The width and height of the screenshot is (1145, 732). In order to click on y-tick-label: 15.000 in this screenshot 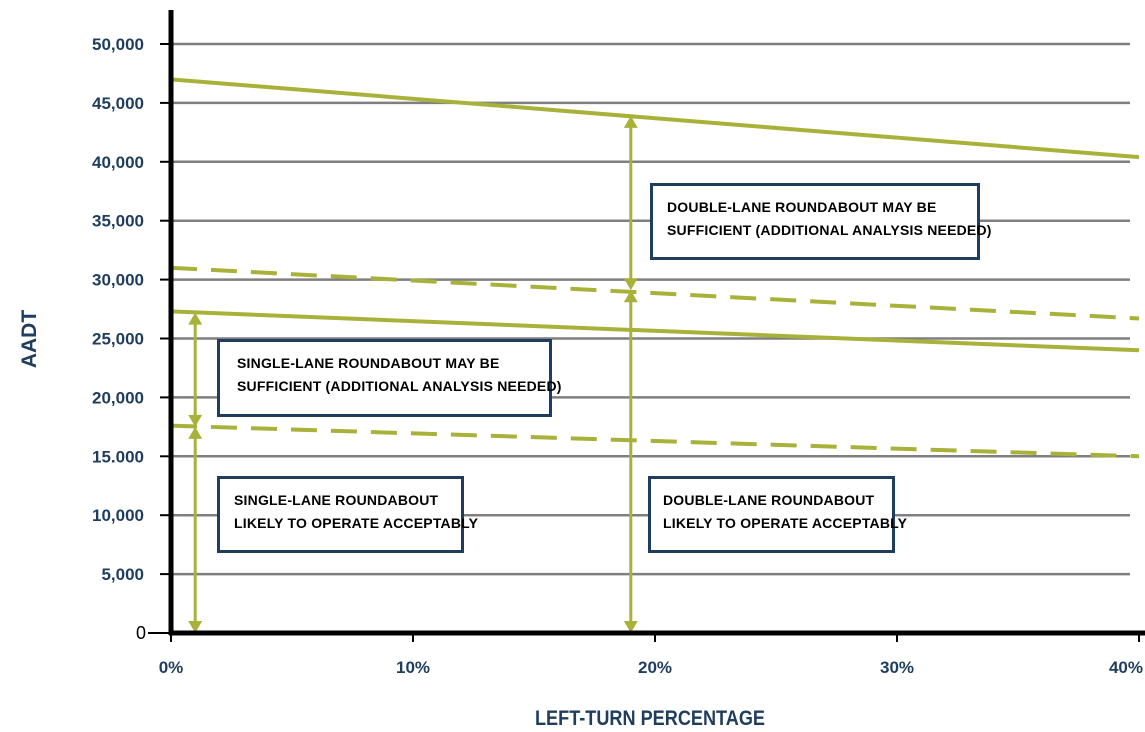, I will do `click(118, 456)`.